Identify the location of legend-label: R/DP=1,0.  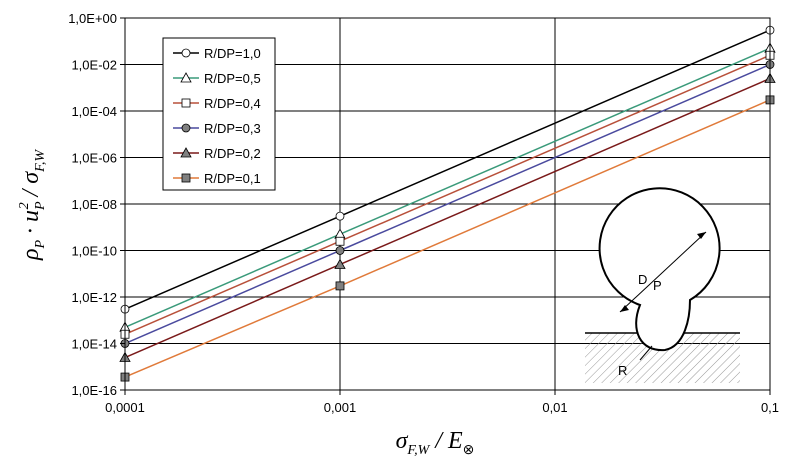
(232, 53).